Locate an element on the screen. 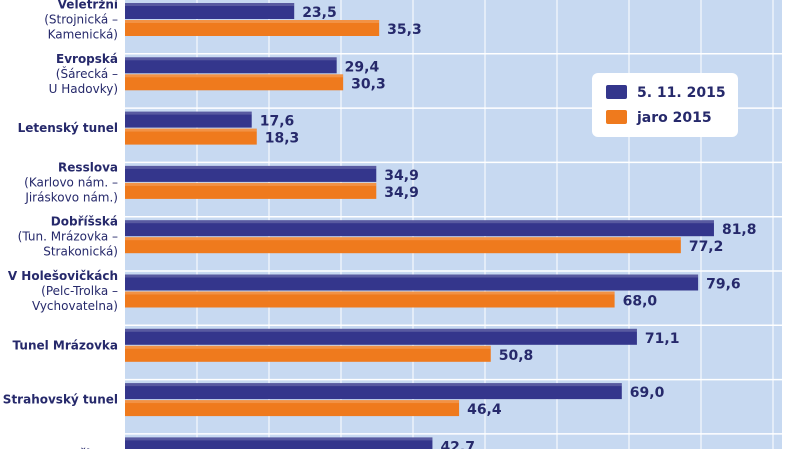 The width and height of the screenshot is (800, 449). category-sublabel: (Strojnická – is located at coordinates (81, 20).